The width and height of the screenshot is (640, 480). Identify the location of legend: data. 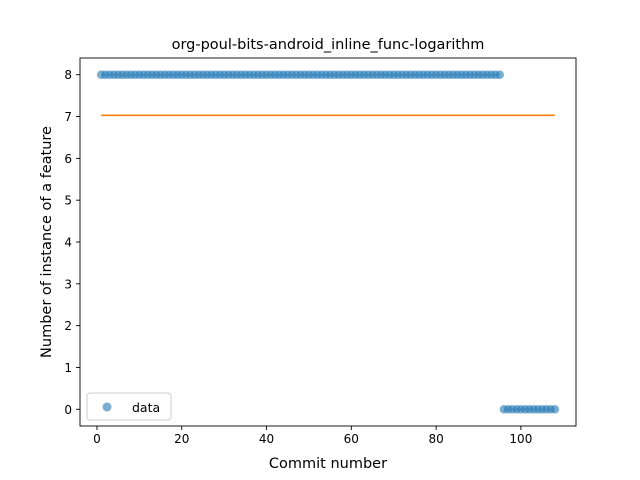
(129, 406).